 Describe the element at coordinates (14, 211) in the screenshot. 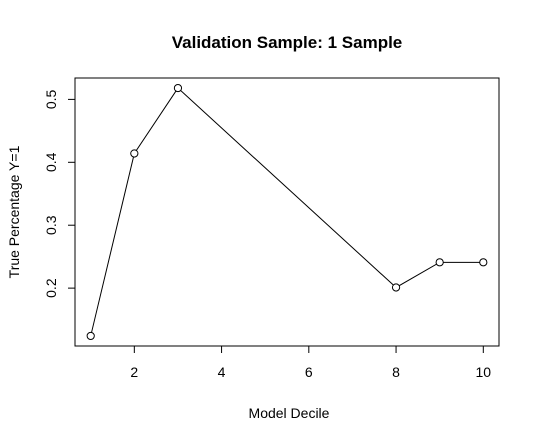

I see `y-axis-label: True Percentage Y=1` at that location.